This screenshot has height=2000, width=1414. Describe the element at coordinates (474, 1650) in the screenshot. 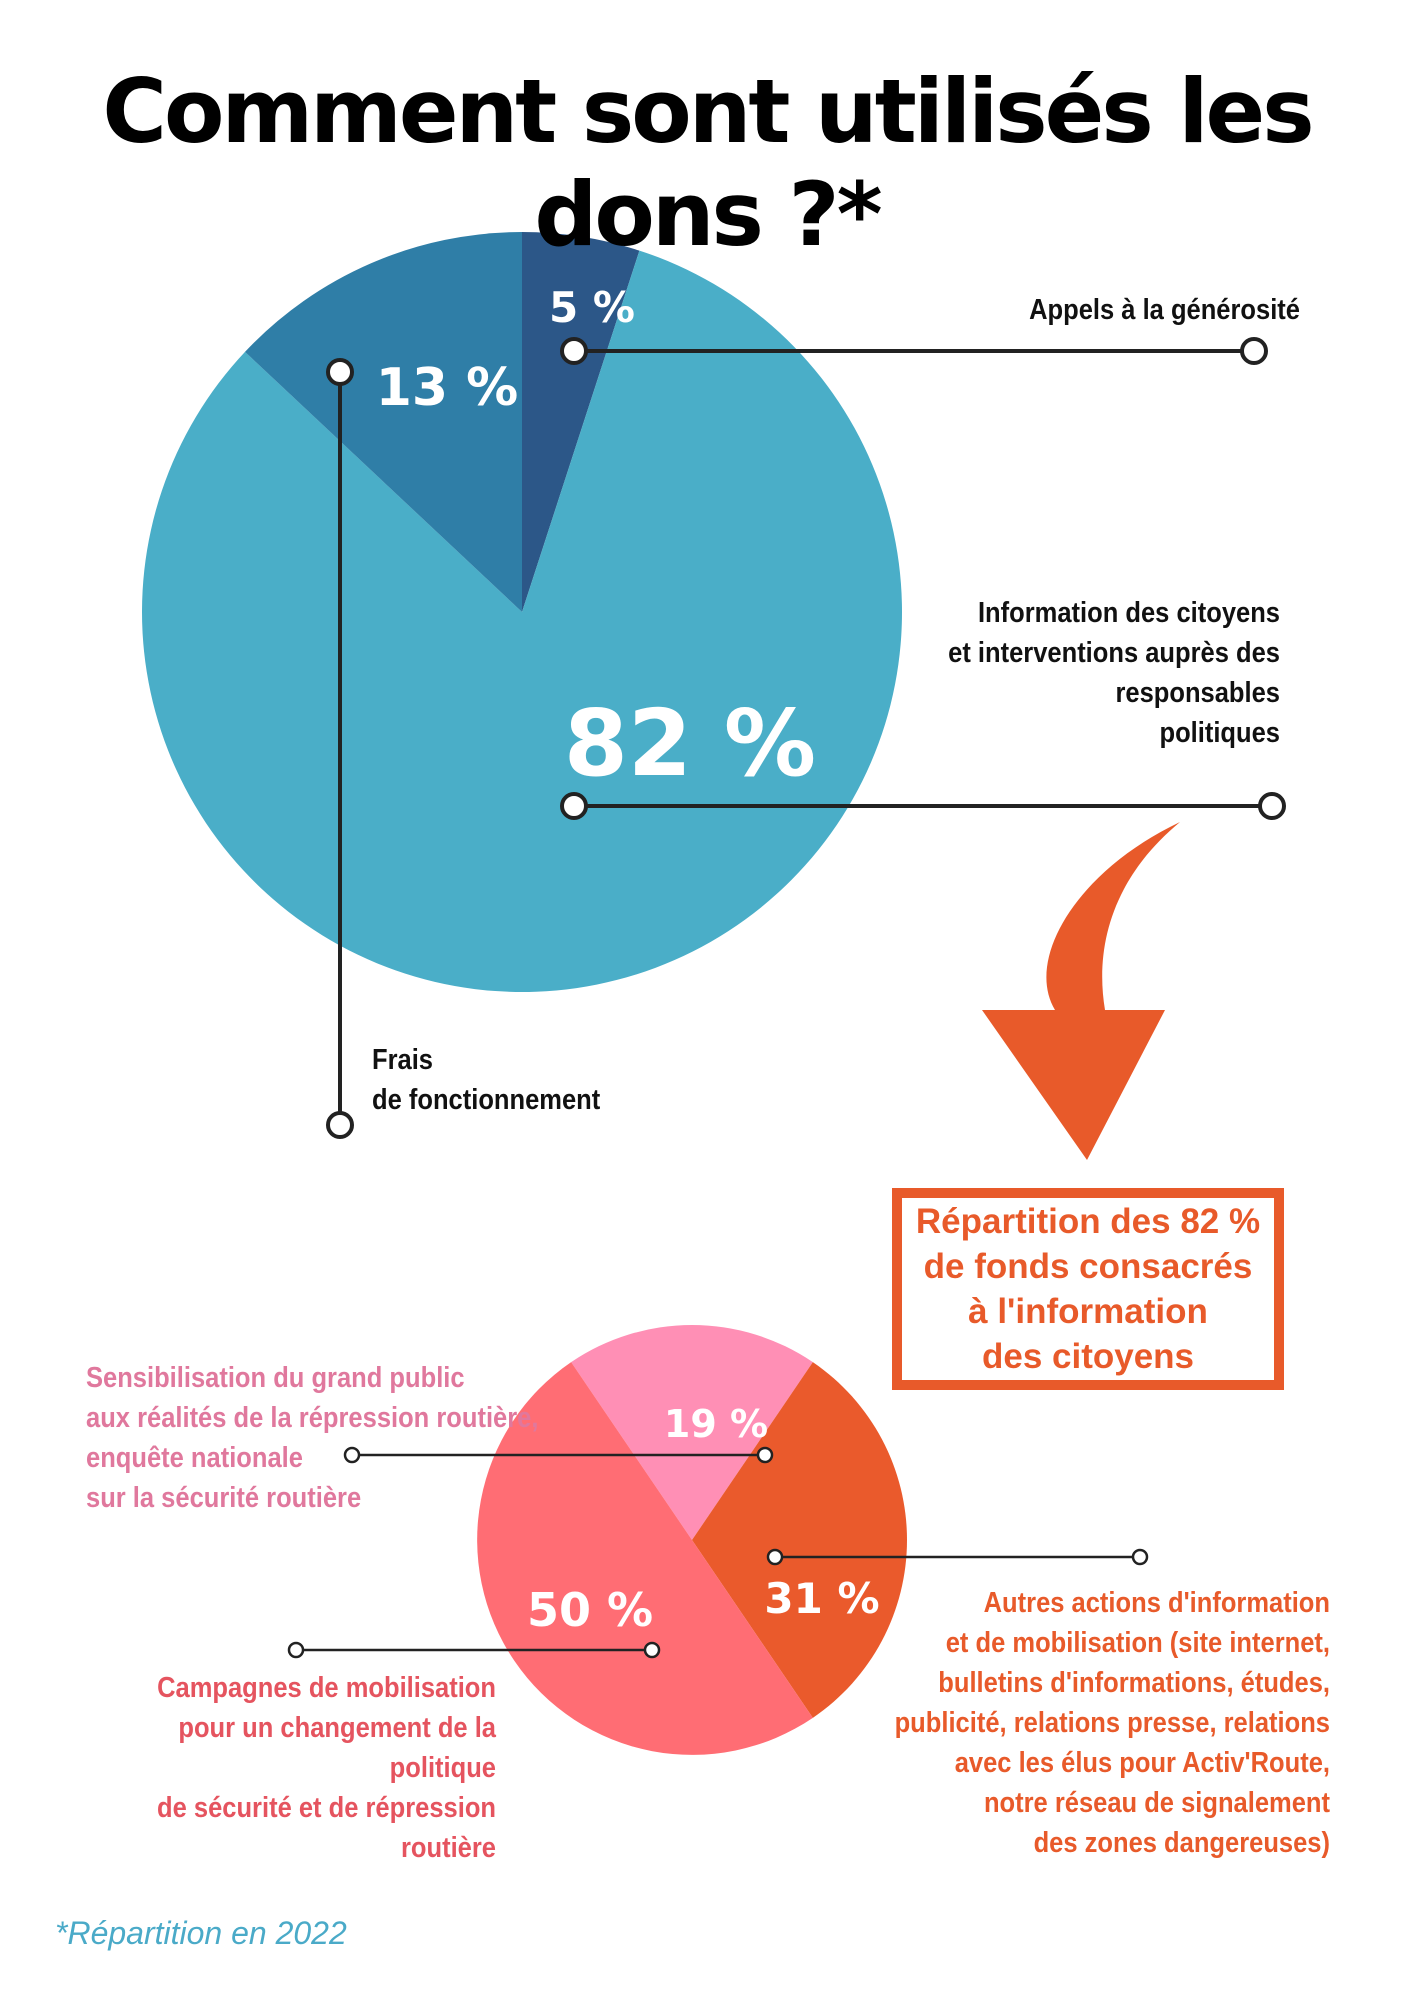

I see `leader-campagnes` at that location.